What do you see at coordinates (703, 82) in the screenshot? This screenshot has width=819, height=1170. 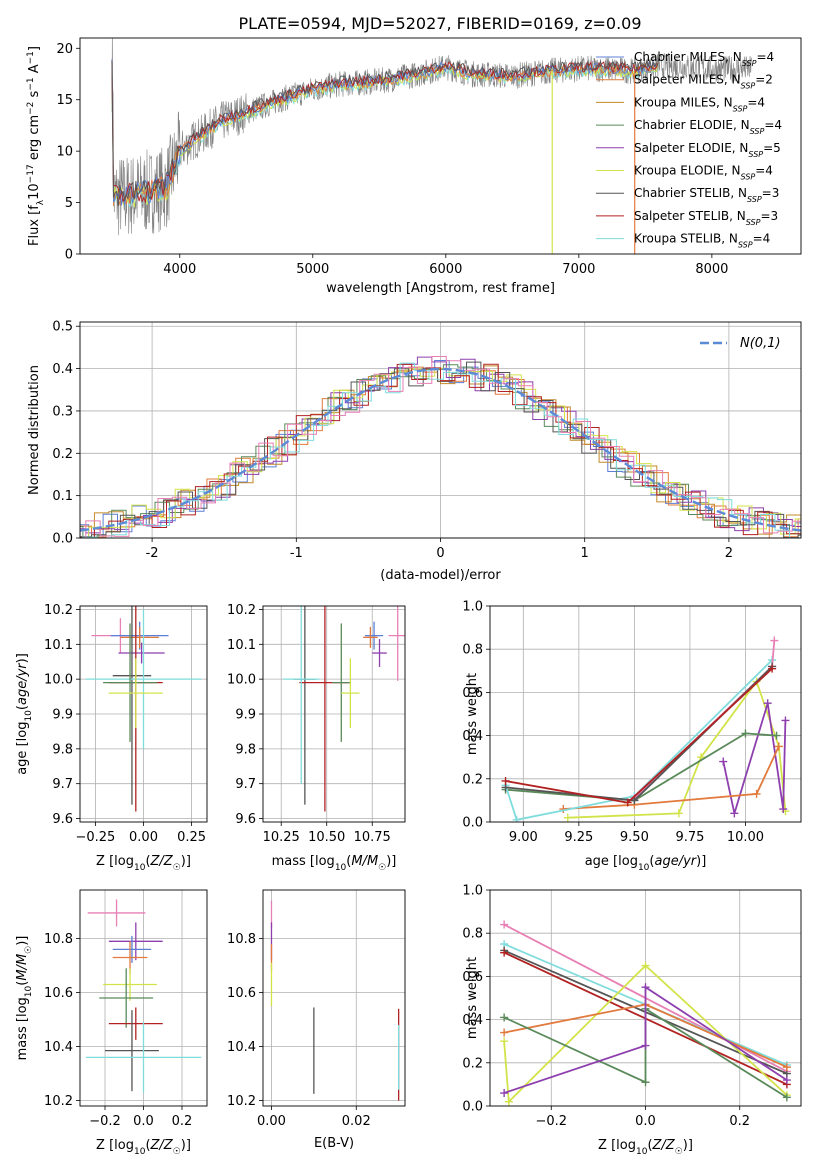 I see `legend-entry: Salpeter MILES, NSSP=2` at bounding box center [703, 82].